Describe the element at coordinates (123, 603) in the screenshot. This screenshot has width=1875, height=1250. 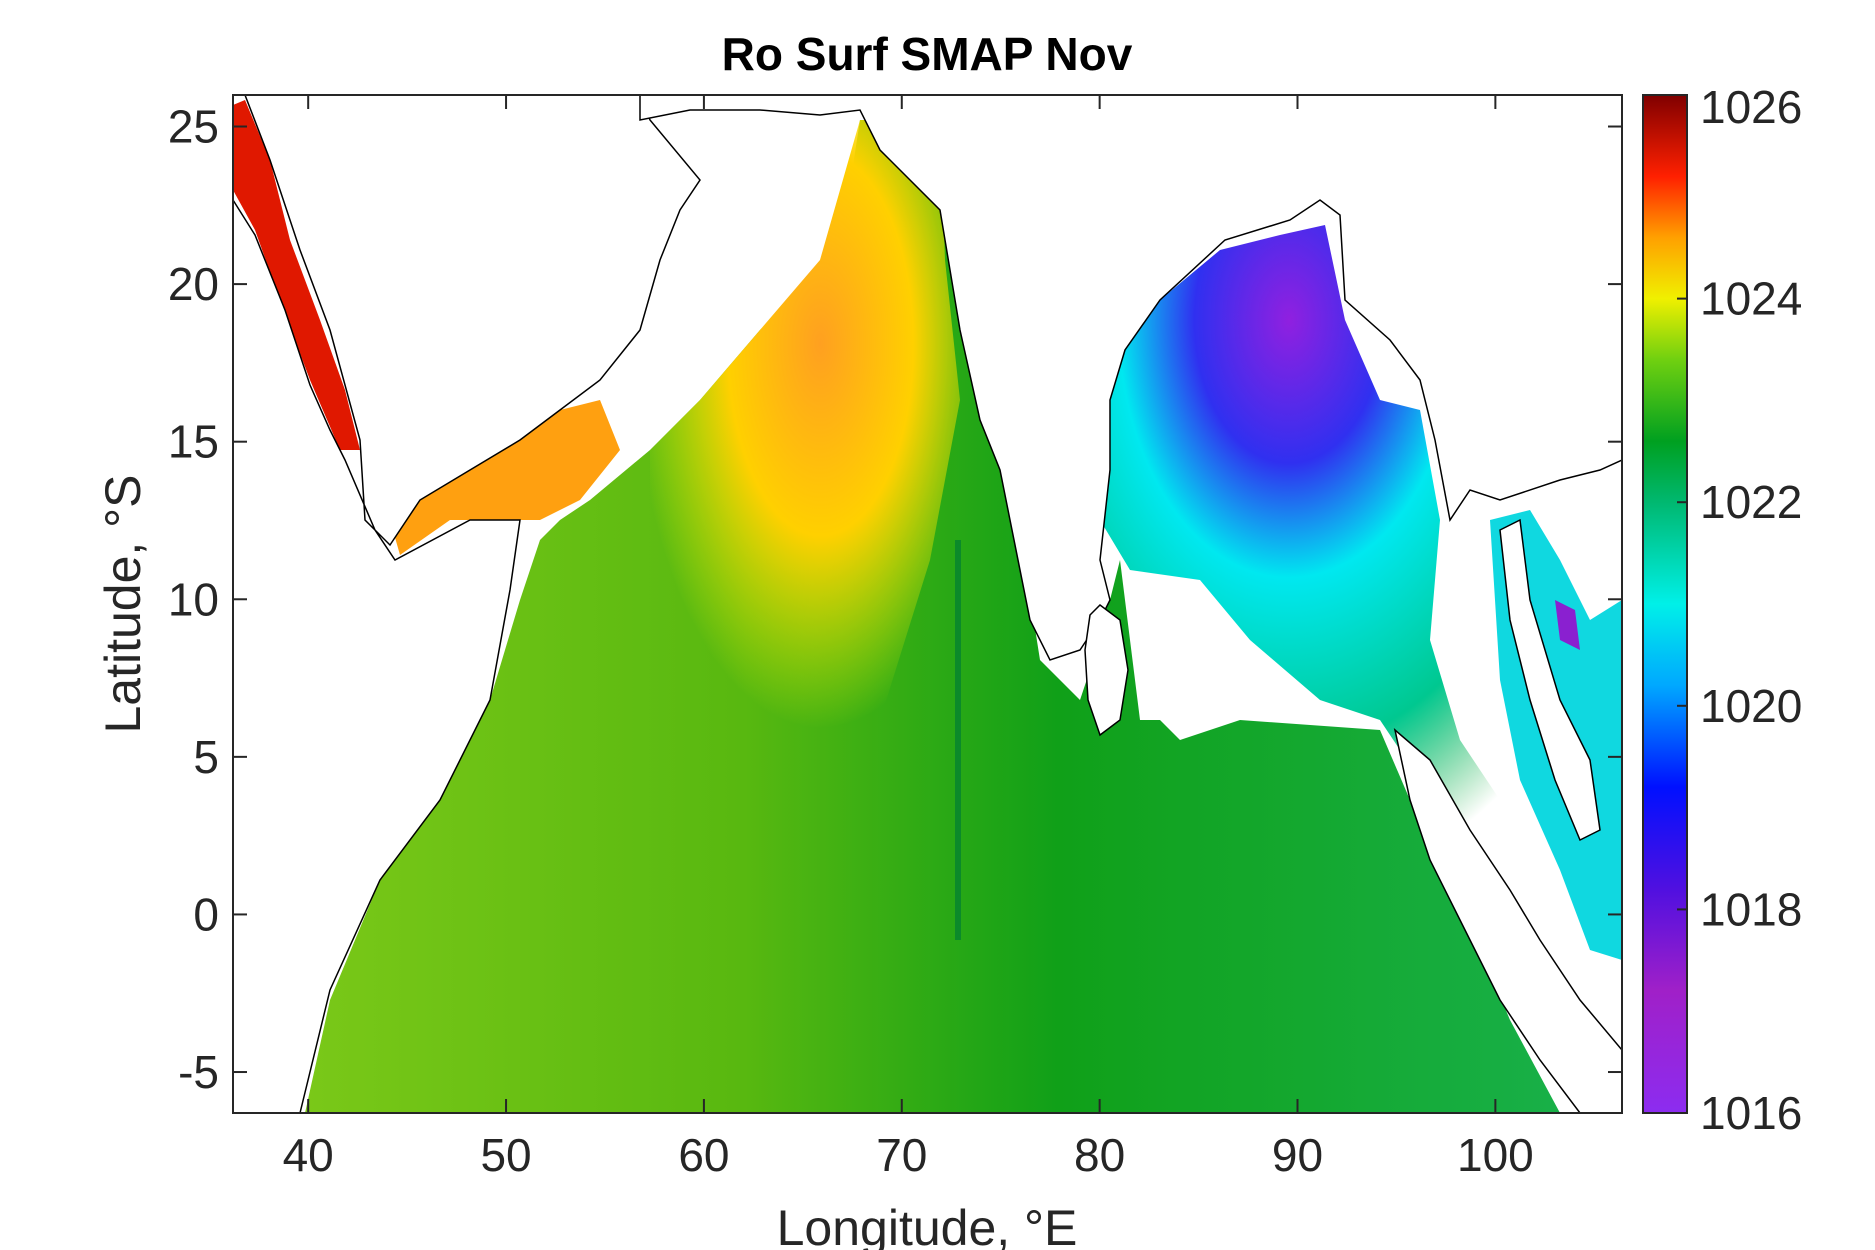
I see `y-axis-label: Latitude, °S` at that location.